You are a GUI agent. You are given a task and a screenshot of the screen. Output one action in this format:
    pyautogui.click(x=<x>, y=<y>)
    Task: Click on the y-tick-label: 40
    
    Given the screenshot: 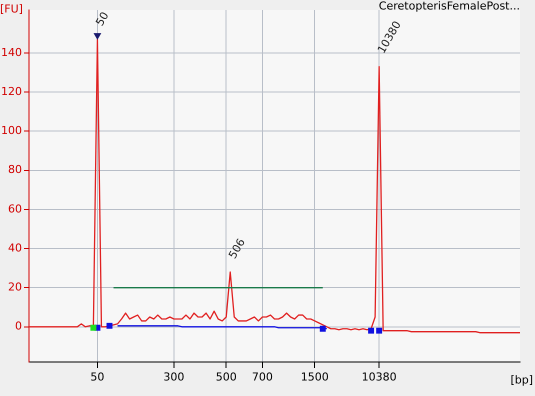 What is the action you would take?
    pyautogui.click(x=15, y=247)
    